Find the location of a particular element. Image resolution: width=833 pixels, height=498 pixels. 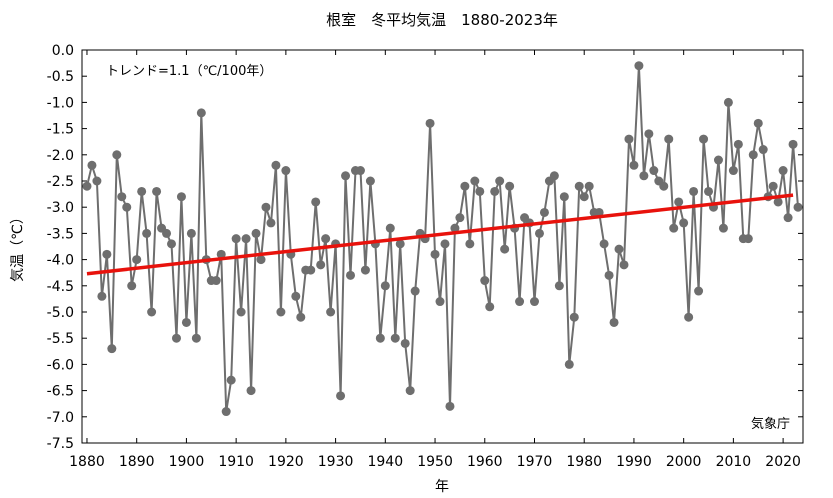

y-tick-label: -4.5 is located at coordinates (60, 287).